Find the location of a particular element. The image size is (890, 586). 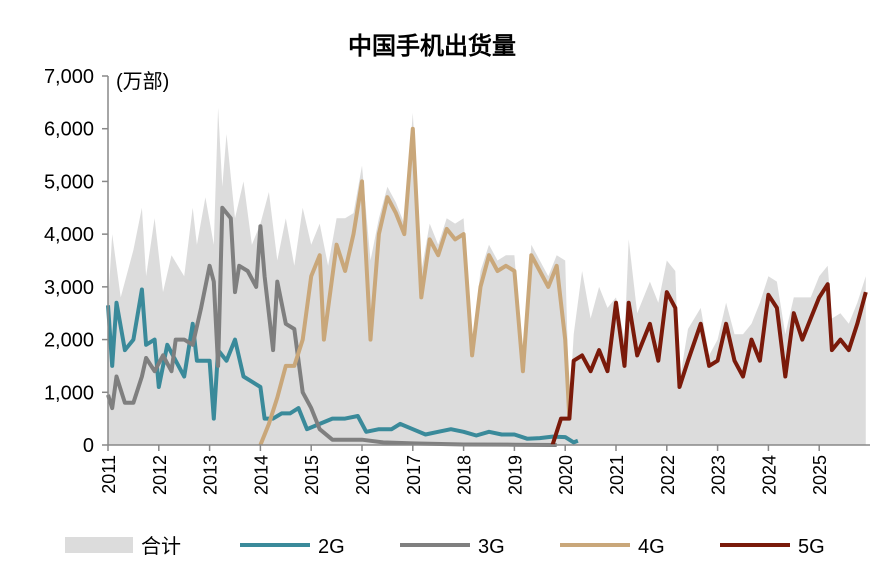

x-tick-label: 2024 is located at coordinates (769, 475).